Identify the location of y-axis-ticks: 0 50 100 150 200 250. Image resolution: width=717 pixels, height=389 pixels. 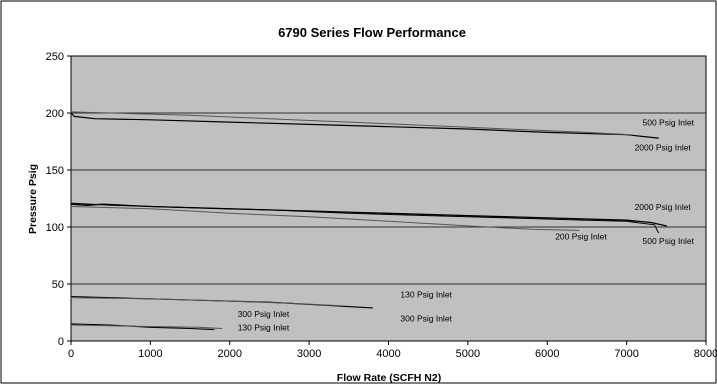
(58, 199).